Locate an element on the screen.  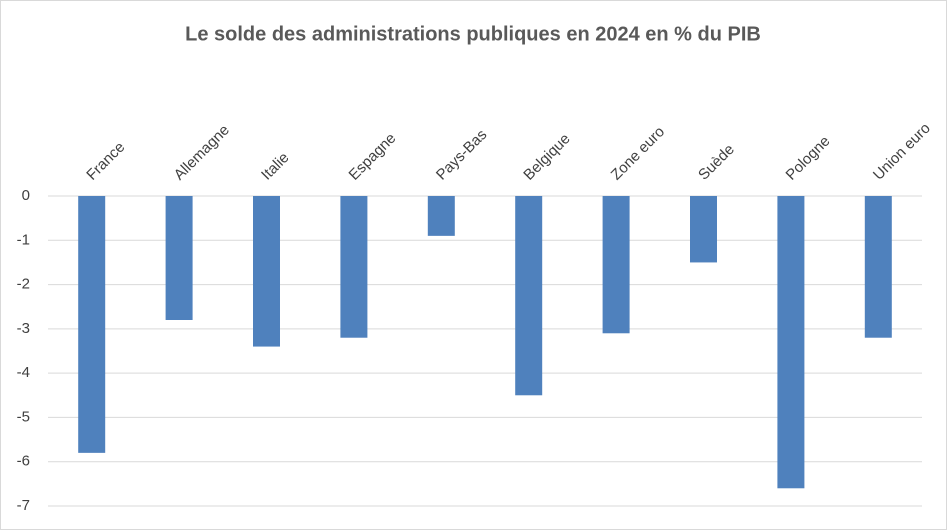
y-tick-label: 0 is located at coordinates (26, 195).